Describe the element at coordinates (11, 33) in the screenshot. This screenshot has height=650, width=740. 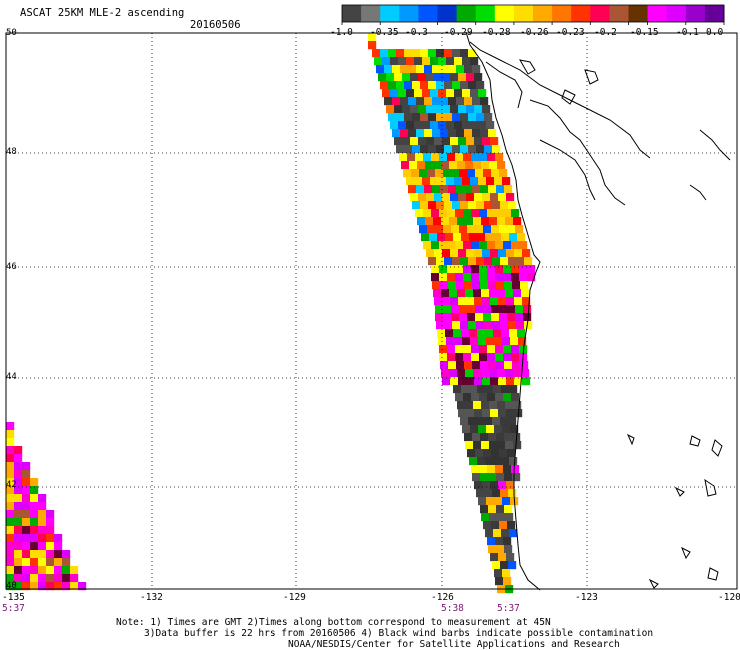
I see `lat-label: 50` at that location.